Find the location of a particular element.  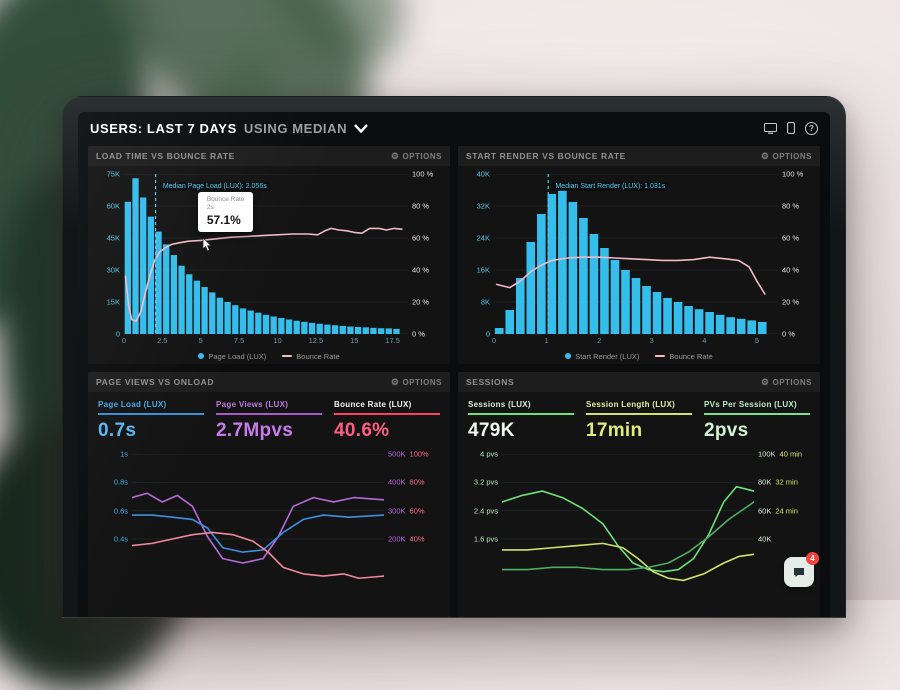

x-axis-tick: 10 is located at coordinates (277, 340).